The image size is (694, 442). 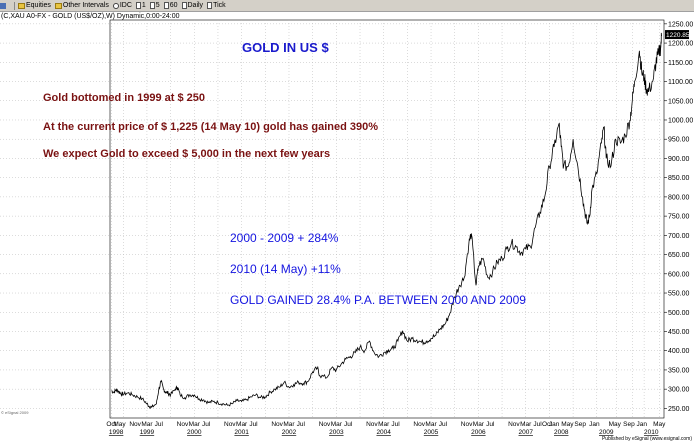 What do you see at coordinates (651, 432) in the screenshot?
I see `x-year-label: 2010` at bounding box center [651, 432].